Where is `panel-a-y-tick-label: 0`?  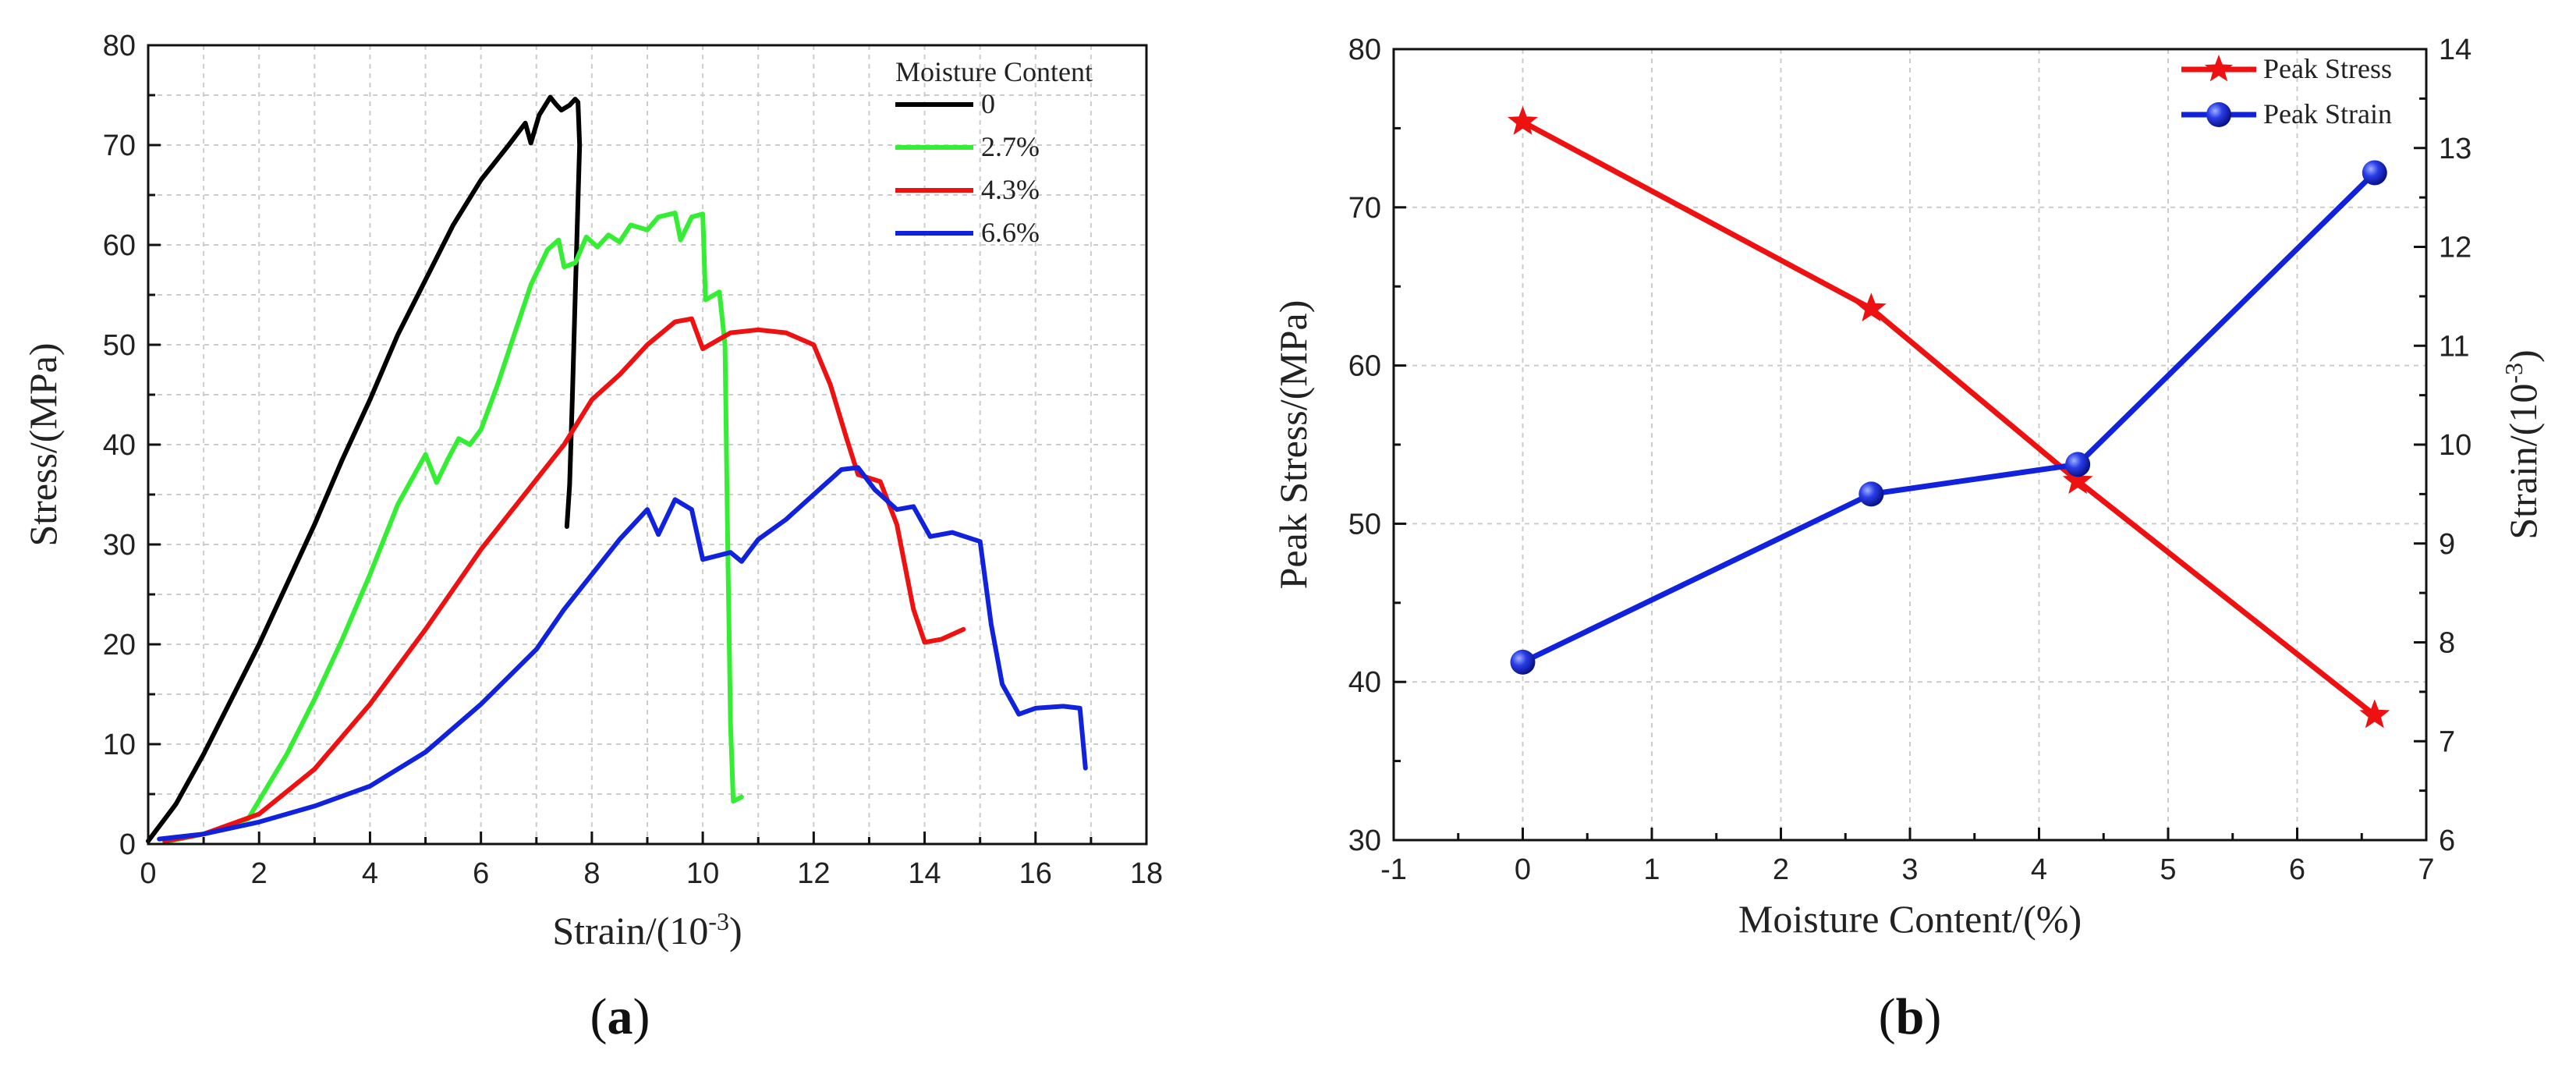
panel-a-y-tick-label: 0 is located at coordinates (127, 844).